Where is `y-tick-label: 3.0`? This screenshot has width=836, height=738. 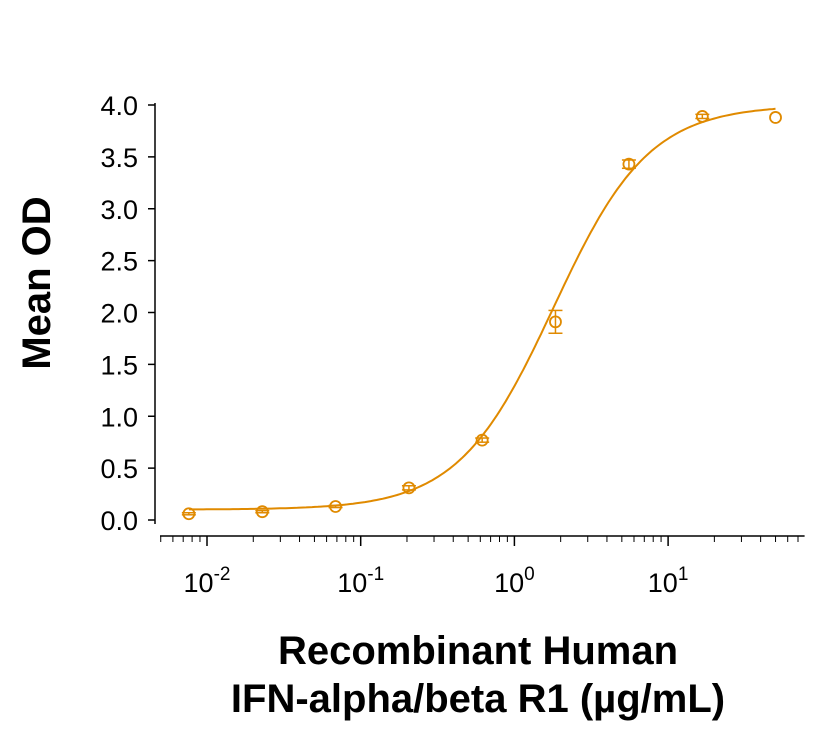 y-tick-label: 3.0 is located at coordinates (119, 210).